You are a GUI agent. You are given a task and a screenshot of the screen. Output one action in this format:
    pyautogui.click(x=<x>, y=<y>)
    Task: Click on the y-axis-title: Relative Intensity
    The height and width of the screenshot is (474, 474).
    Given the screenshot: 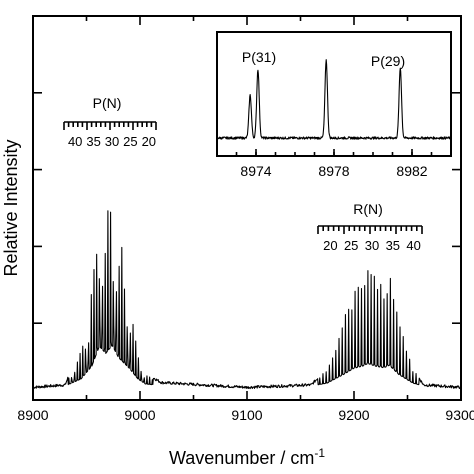 What is the action you would take?
    pyautogui.click(x=11, y=207)
    